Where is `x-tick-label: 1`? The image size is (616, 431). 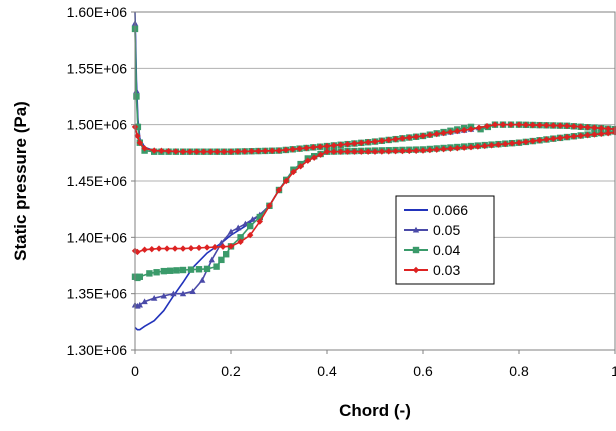 x-tick-label: 1 is located at coordinates (613, 371).